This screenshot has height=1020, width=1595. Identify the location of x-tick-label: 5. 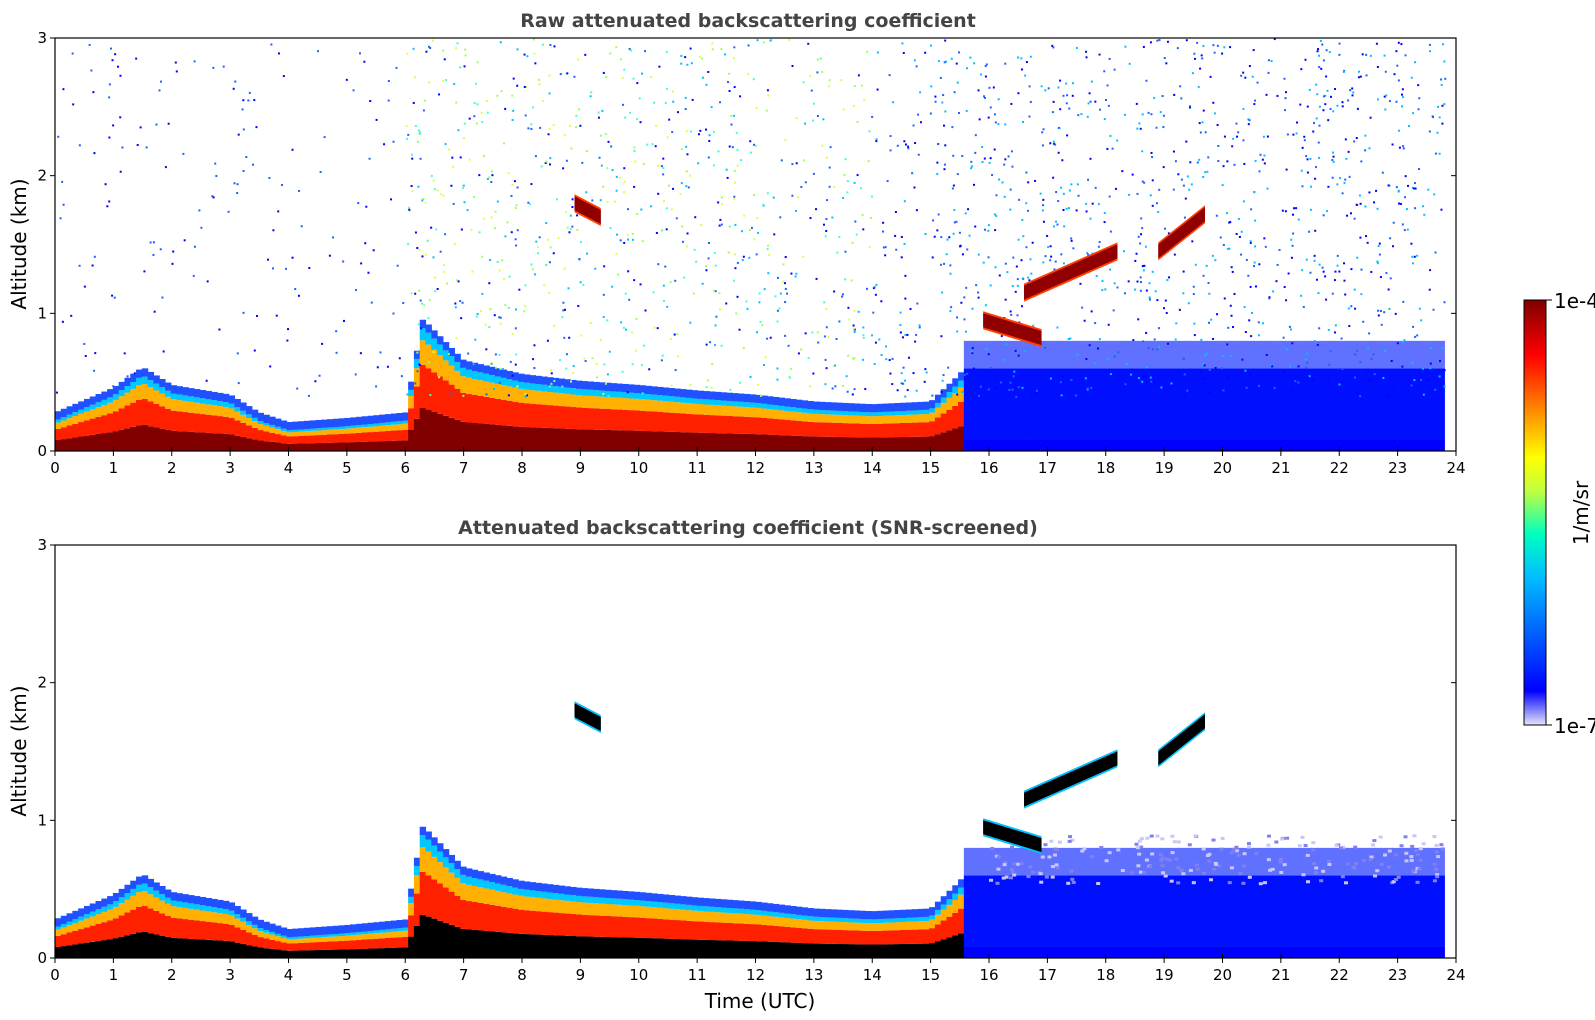
(347, 975).